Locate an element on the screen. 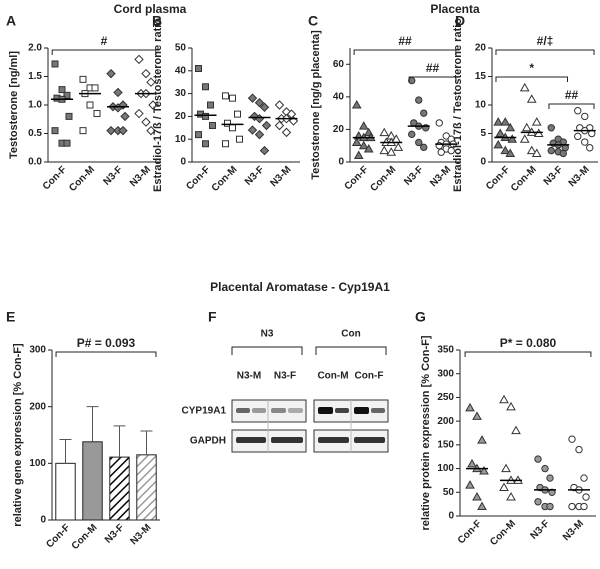  y-tick-label: 5 is located at coordinates (483, 133).